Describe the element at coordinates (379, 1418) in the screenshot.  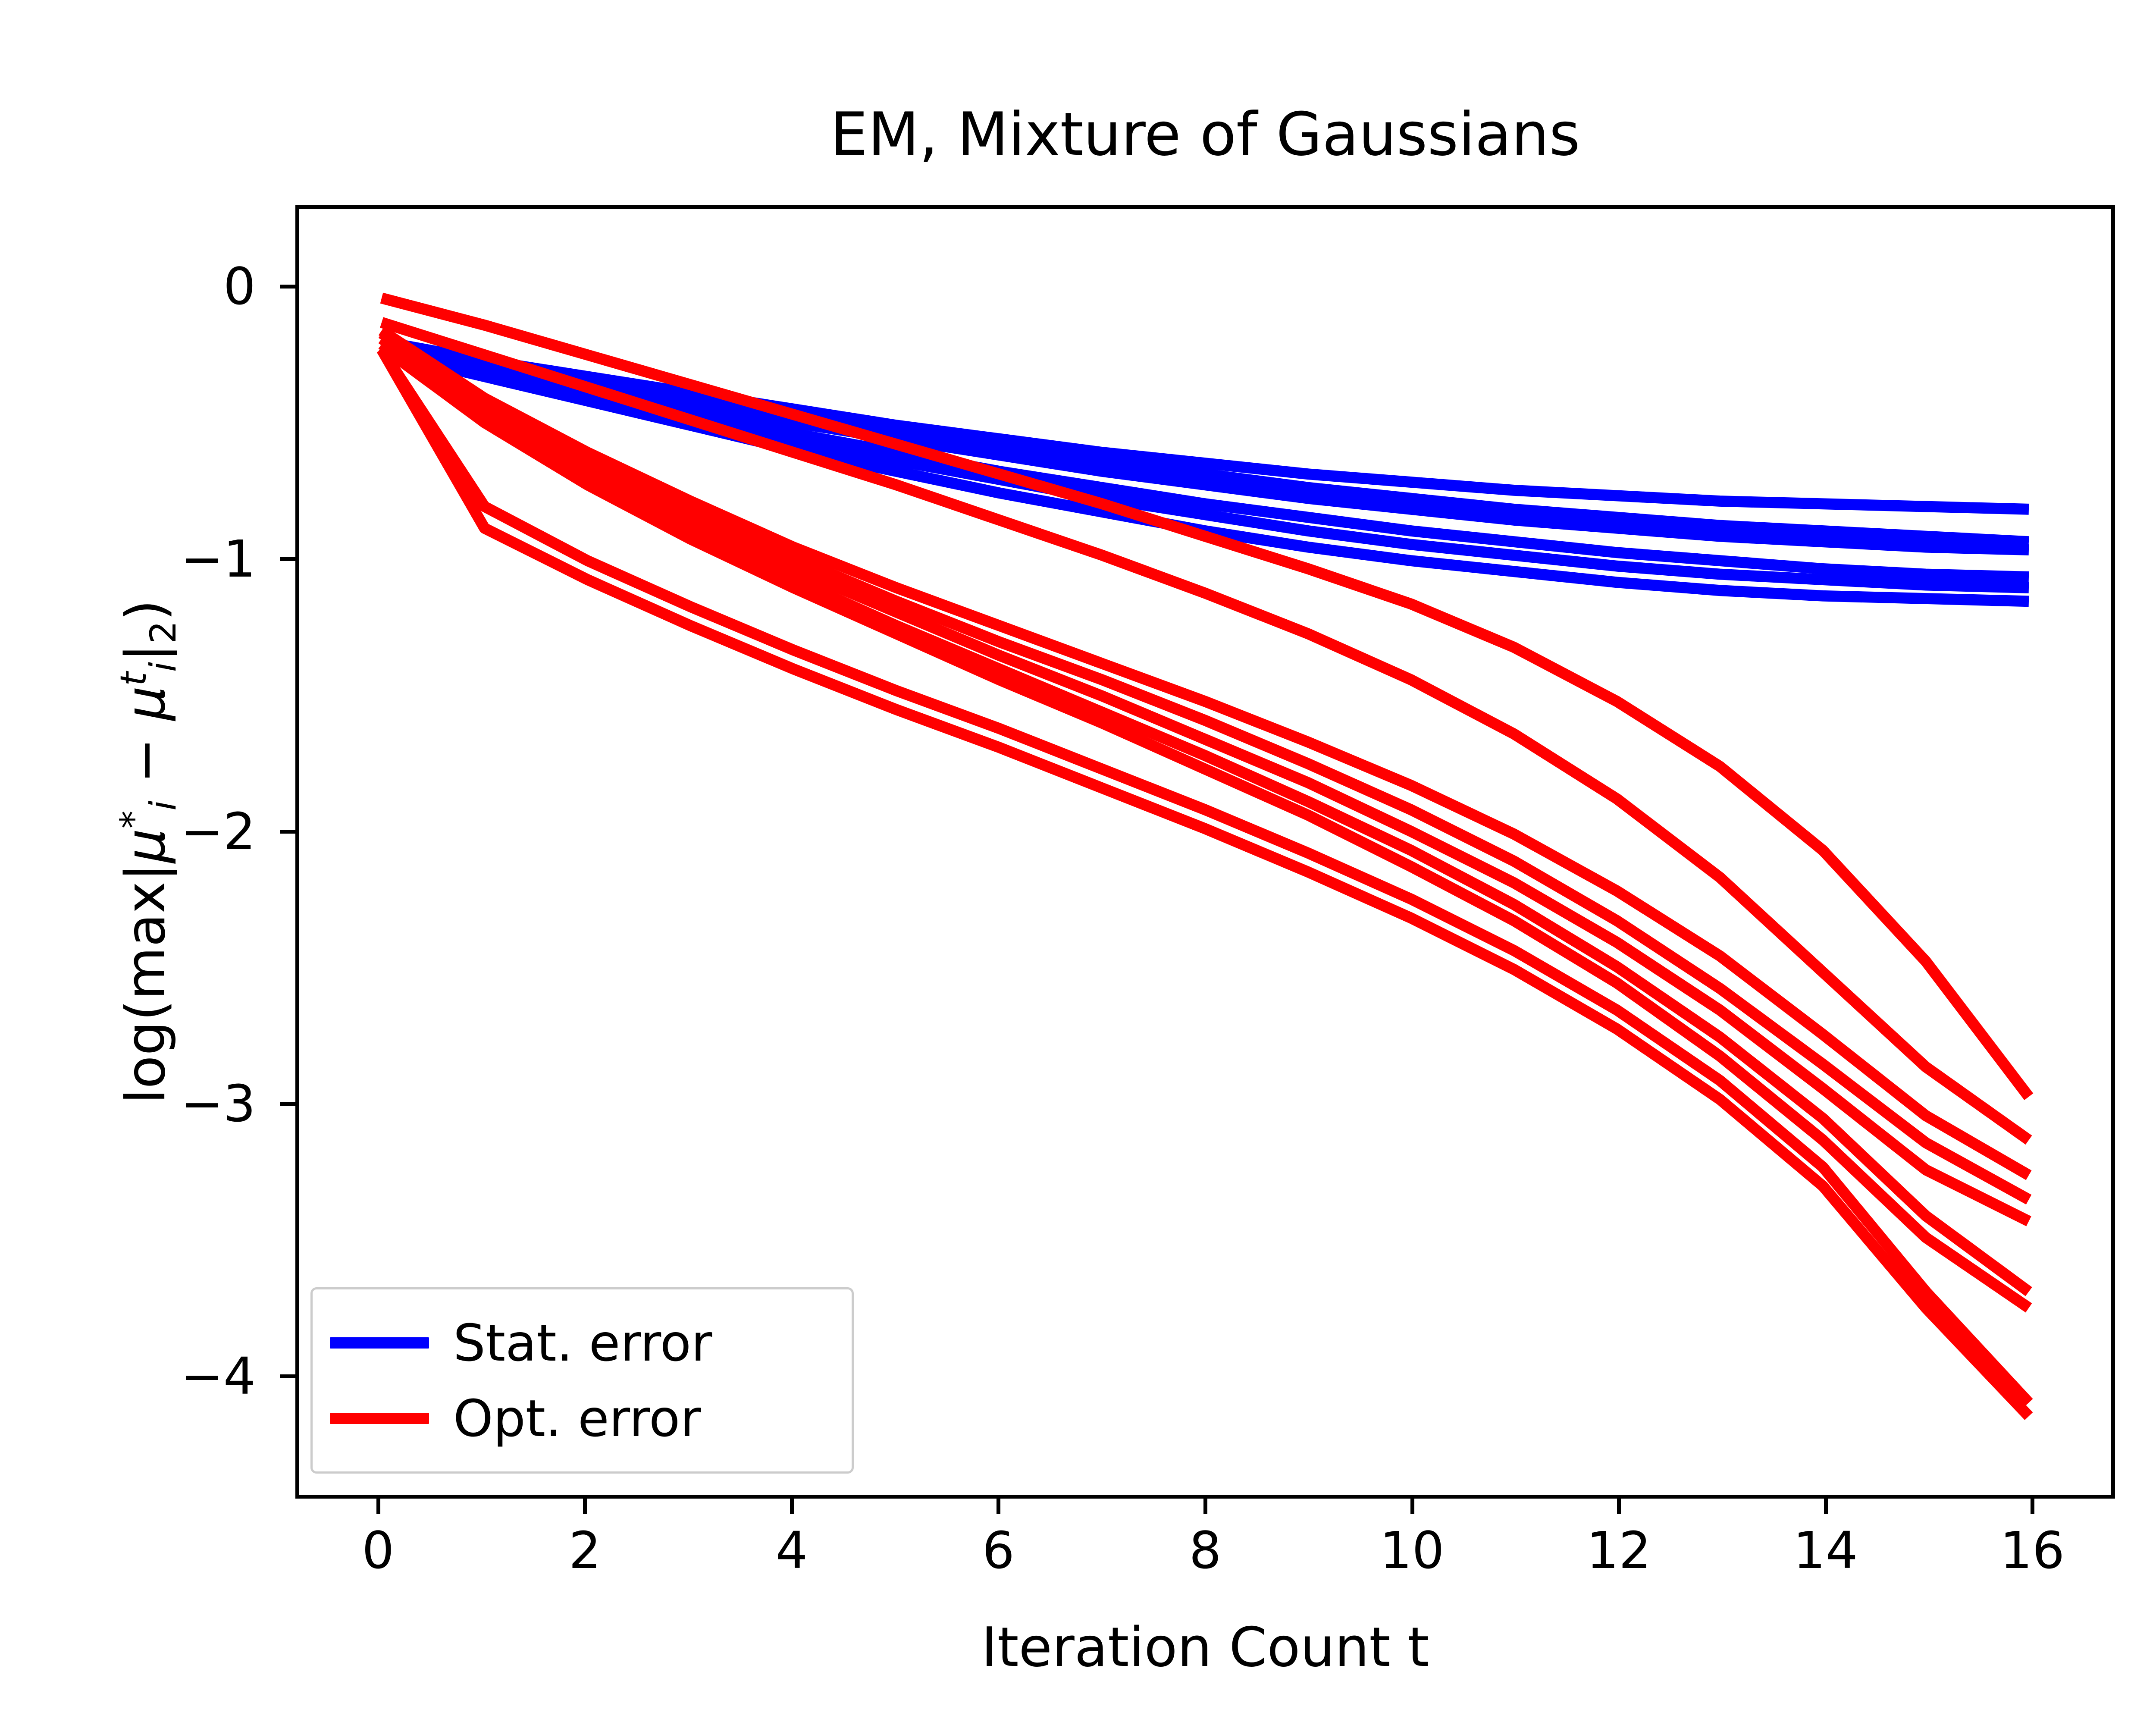
I see `legend-swatch-opt-error` at that location.